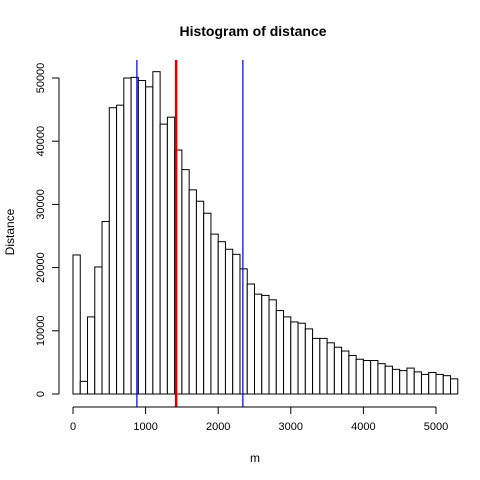  What do you see at coordinates (436, 427) in the screenshot?
I see `x-tick-label: 5000` at bounding box center [436, 427].